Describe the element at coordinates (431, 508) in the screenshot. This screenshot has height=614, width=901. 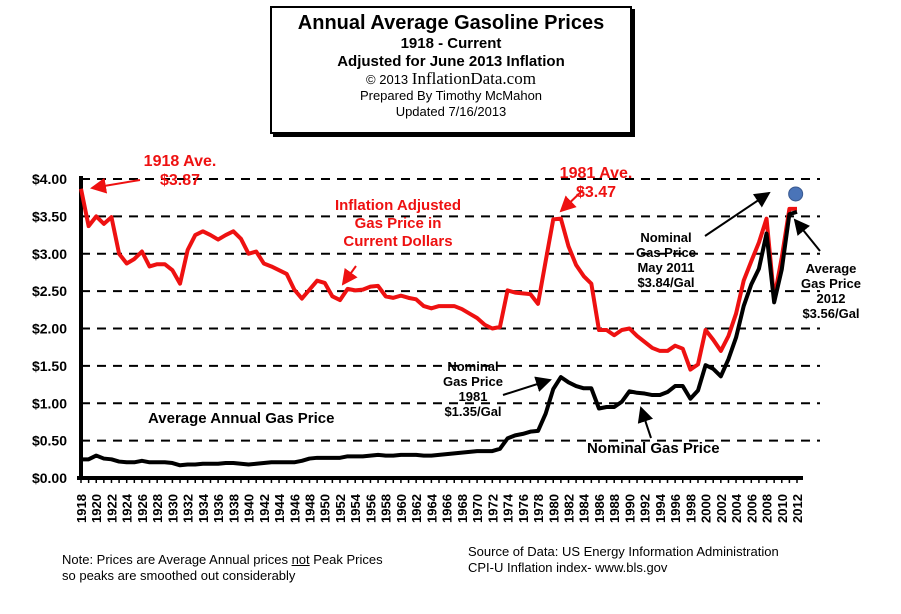
I see `x-tick-label: 1964` at that location.